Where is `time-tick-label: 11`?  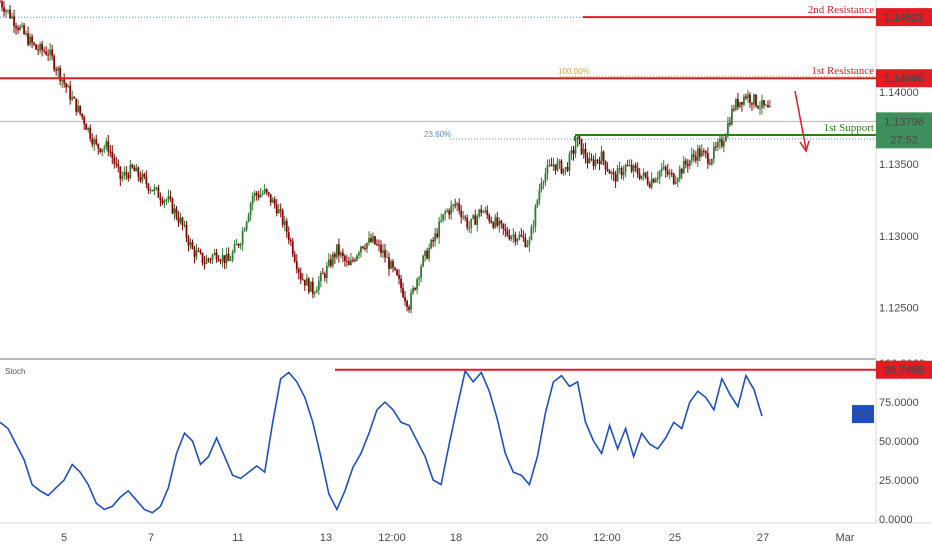
time-tick-label: 11 is located at coordinates (237, 538).